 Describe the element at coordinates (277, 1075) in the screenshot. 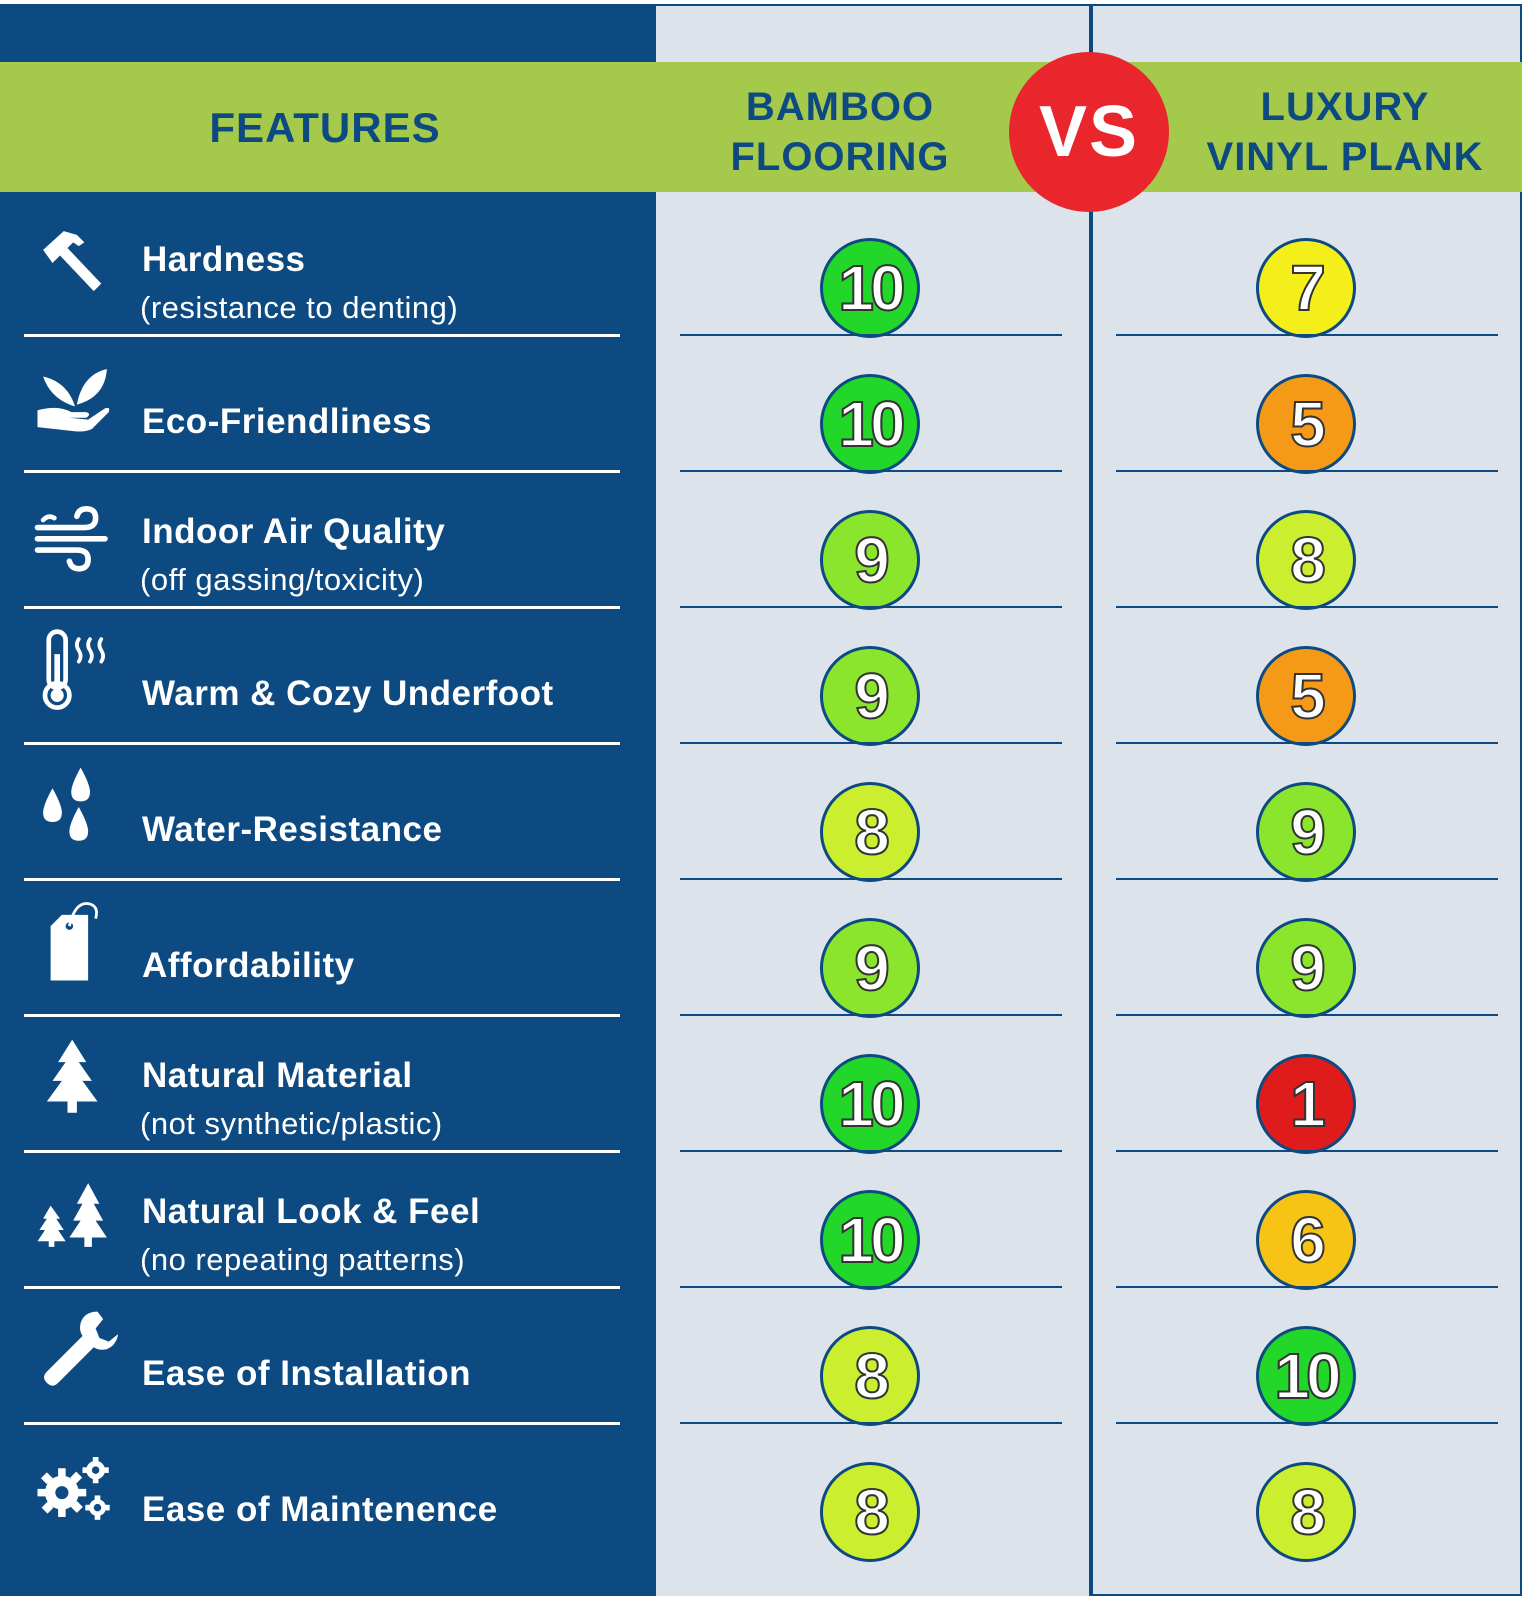

I see `feature-title: Natural Material` at that location.